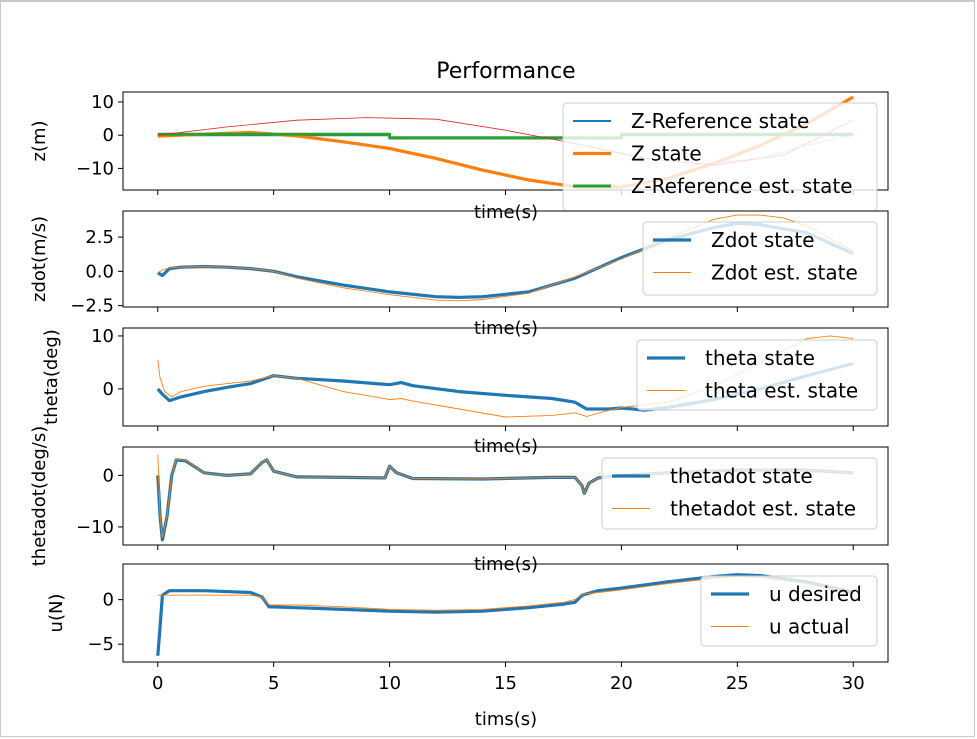 The width and height of the screenshot is (977, 739). What do you see at coordinates (741, 476) in the screenshot?
I see `legend-label: thetadot state` at bounding box center [741, 476].